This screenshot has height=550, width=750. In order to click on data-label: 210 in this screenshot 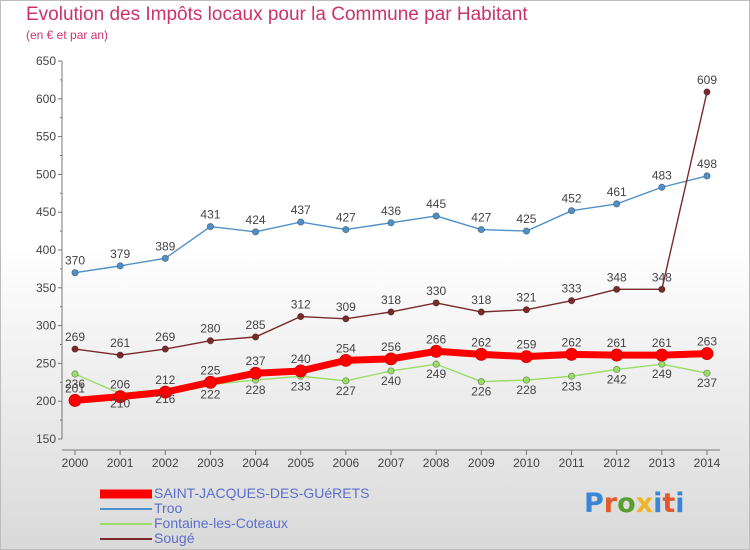, I will do `click(120, 404)`.